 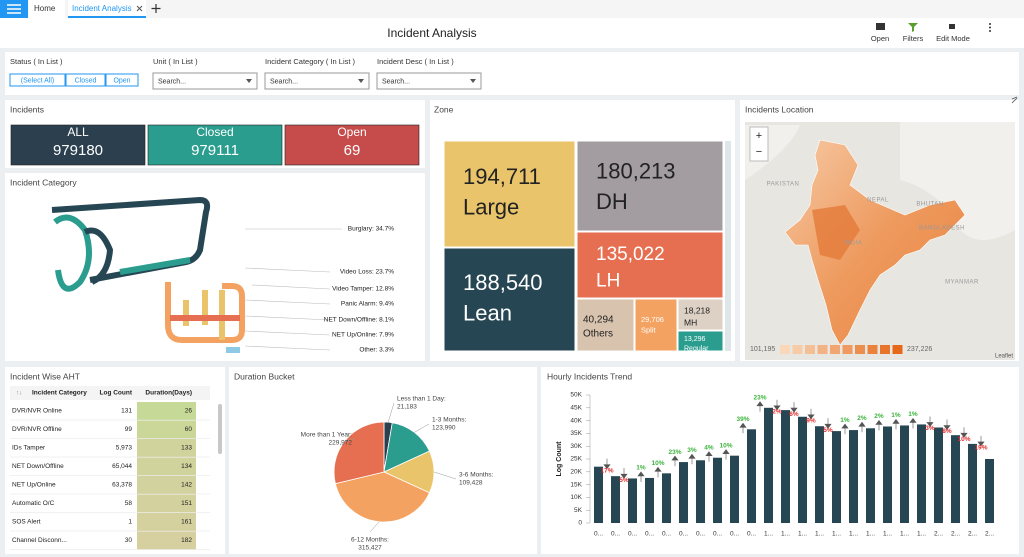 I want to click on table-cell: 58, so click(x=129, y=503).